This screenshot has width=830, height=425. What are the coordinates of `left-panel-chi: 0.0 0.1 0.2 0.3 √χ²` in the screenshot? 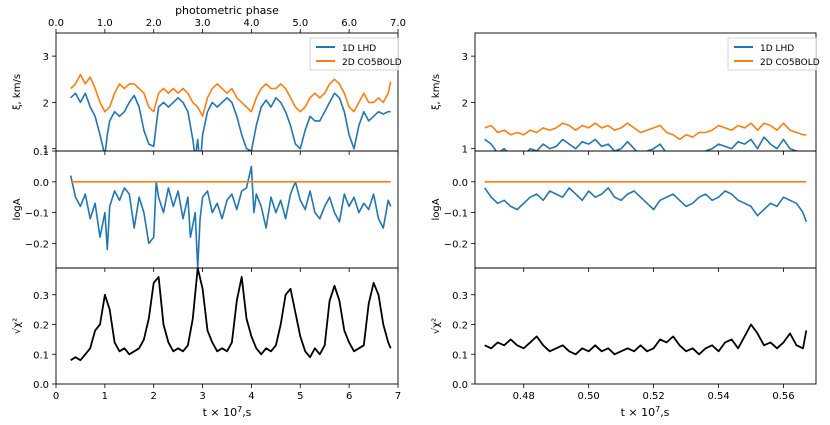 It's located at (205, 329).